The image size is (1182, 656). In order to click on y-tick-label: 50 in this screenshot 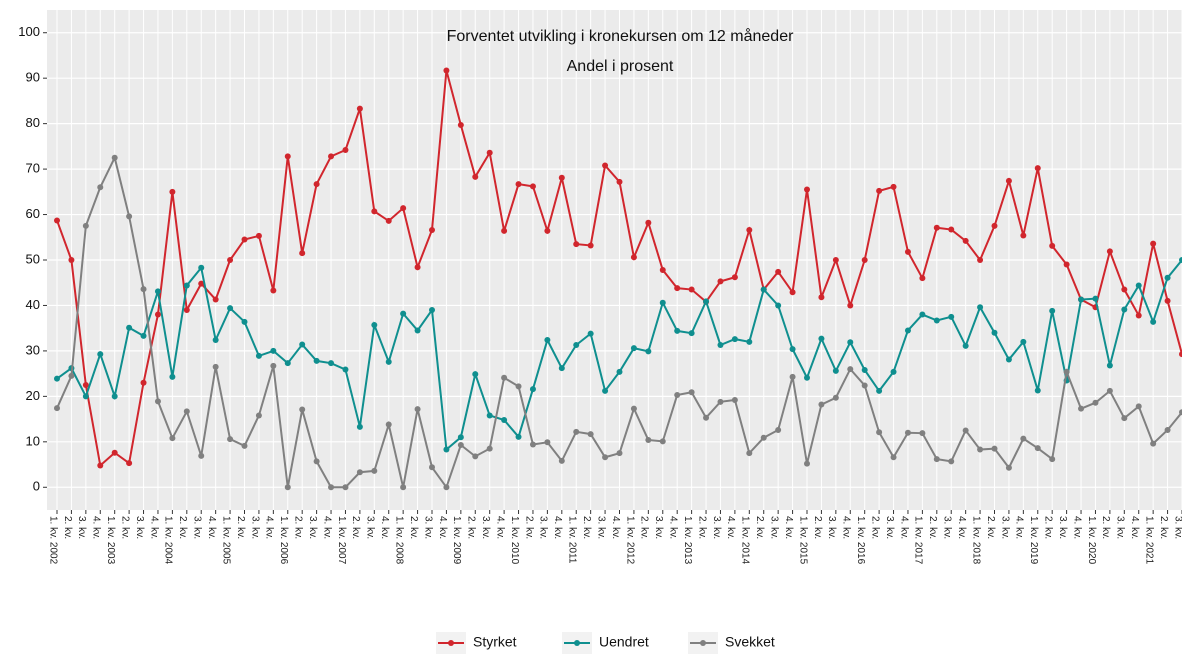, I will do `click(33, 258)`.